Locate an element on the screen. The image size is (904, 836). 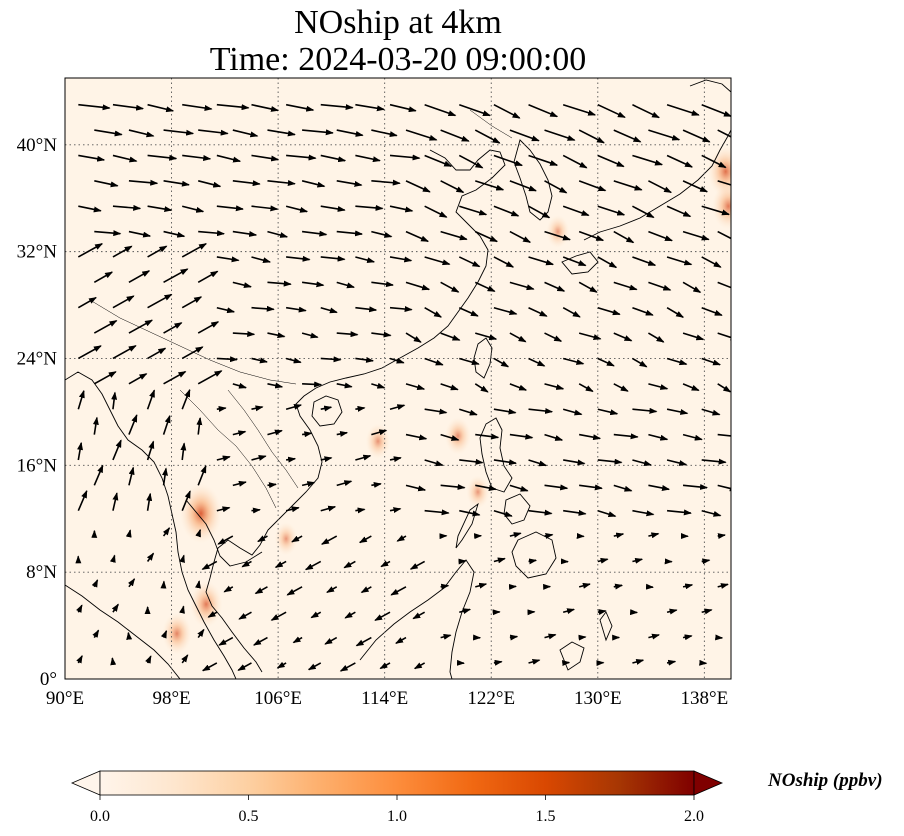
colorbar-tick-label: 1.5 is located at coordinates (546, 816).